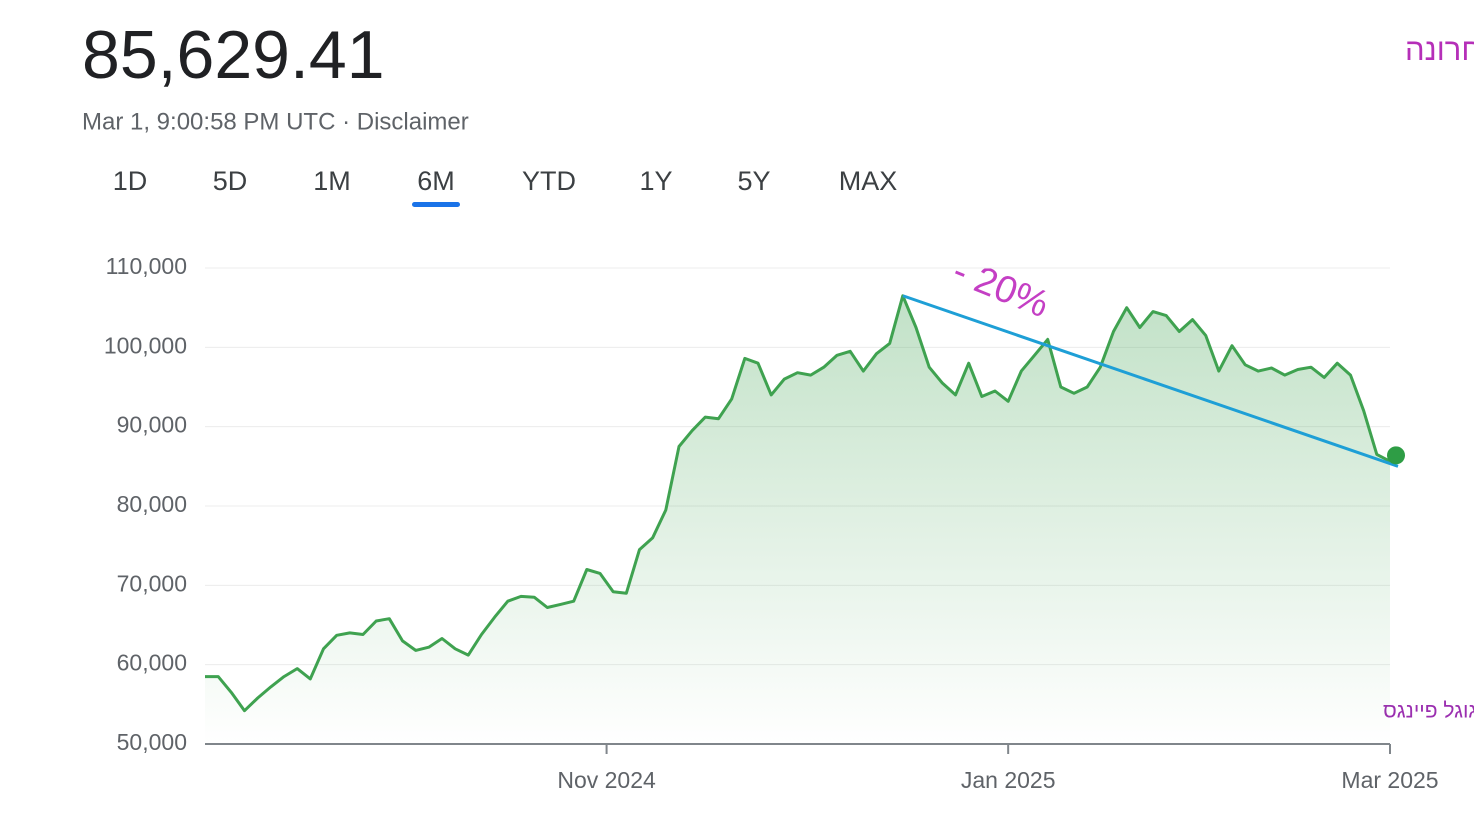 This screenshot has height=840, width=1474. What do you see at coordinates (436, 181) in the screenshot?
I see `range-tab: 6M` at bounding box center [436, 181].